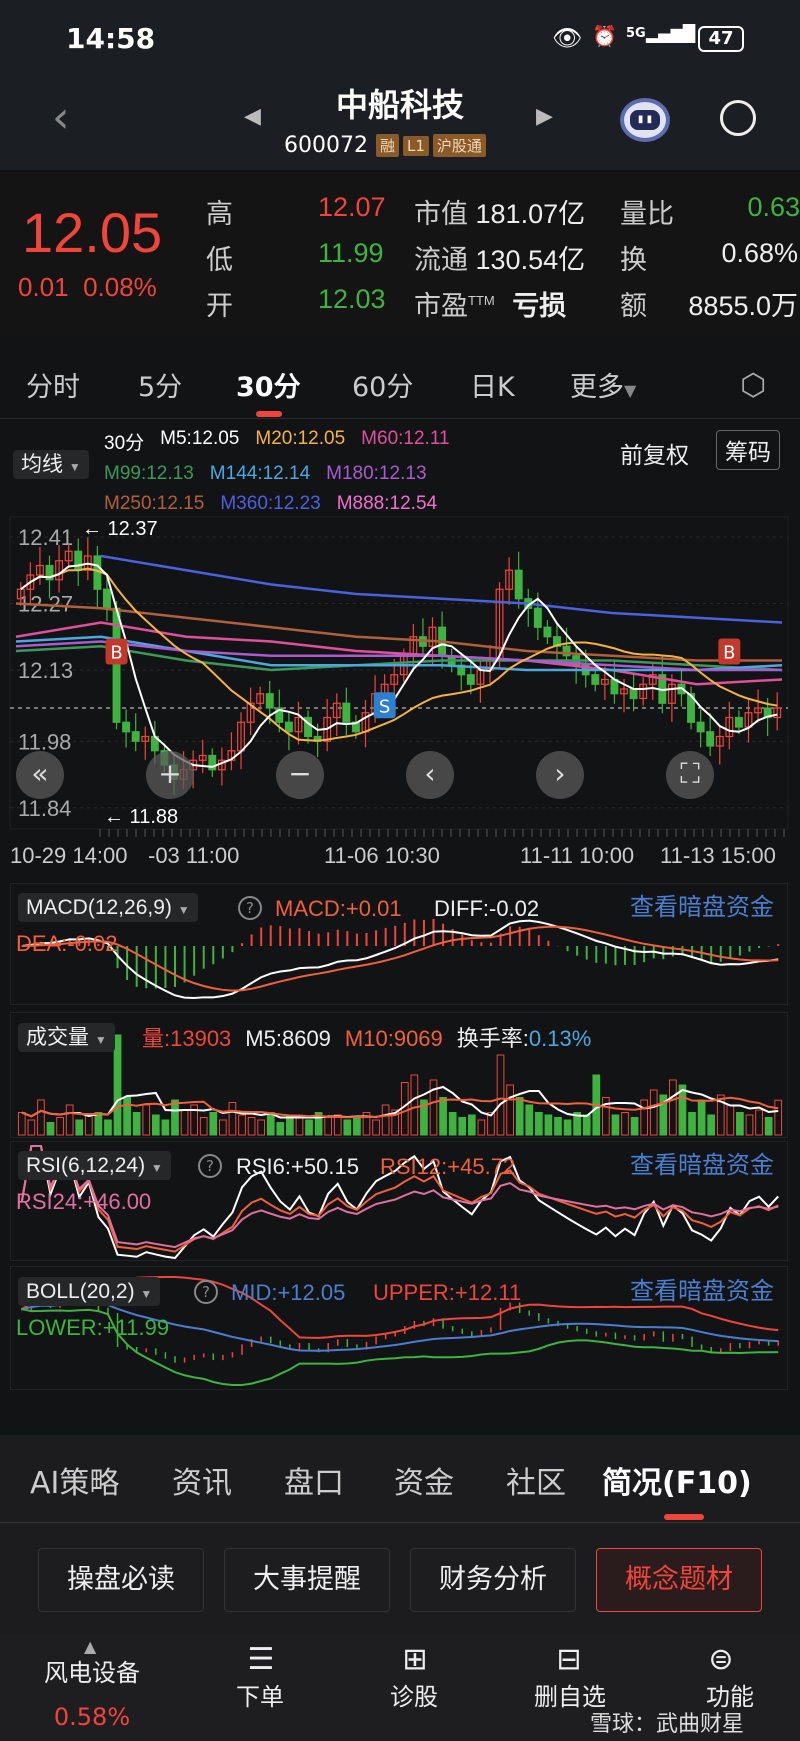  Describe the element at coordinates (120, 287) in the screenshot. I see `change-pct: 0.08%` at that location.